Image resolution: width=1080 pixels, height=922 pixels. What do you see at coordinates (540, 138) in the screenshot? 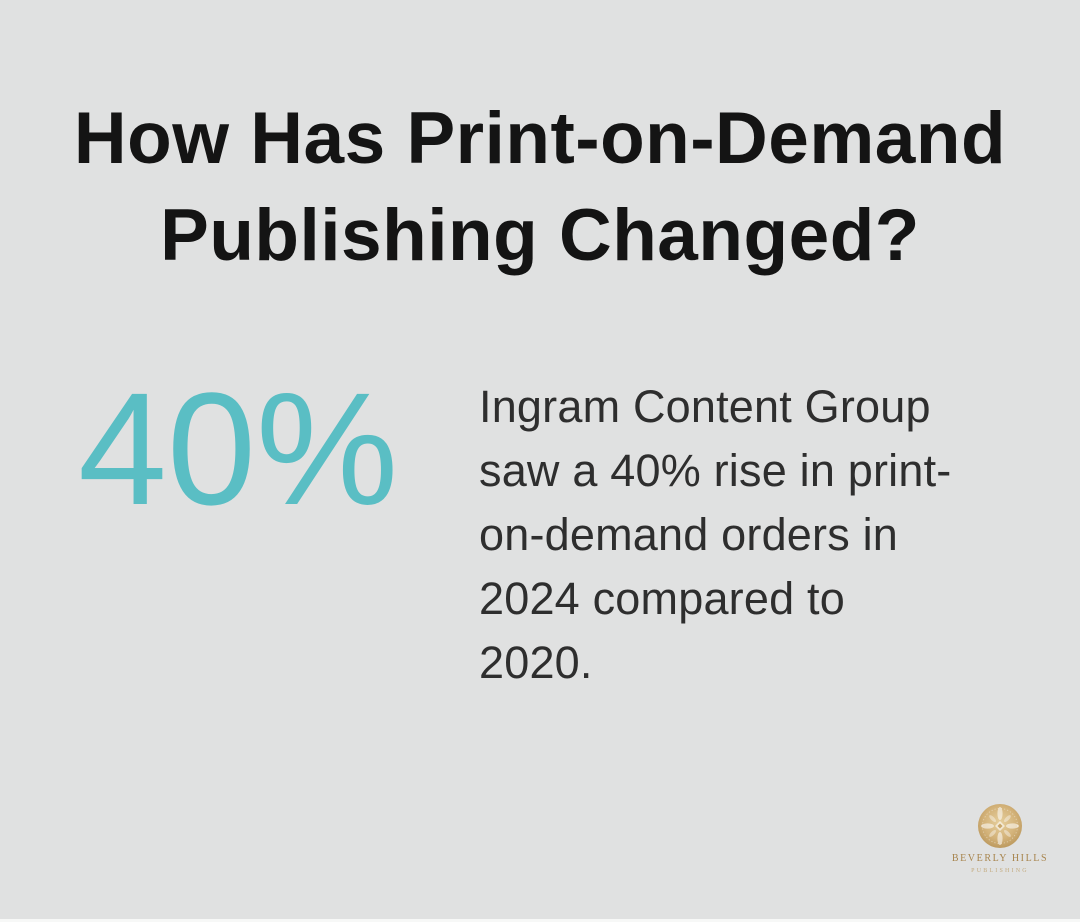
I see `page-title-line-1: How Has Print-on-Demand` at bounding box center [540, 138].